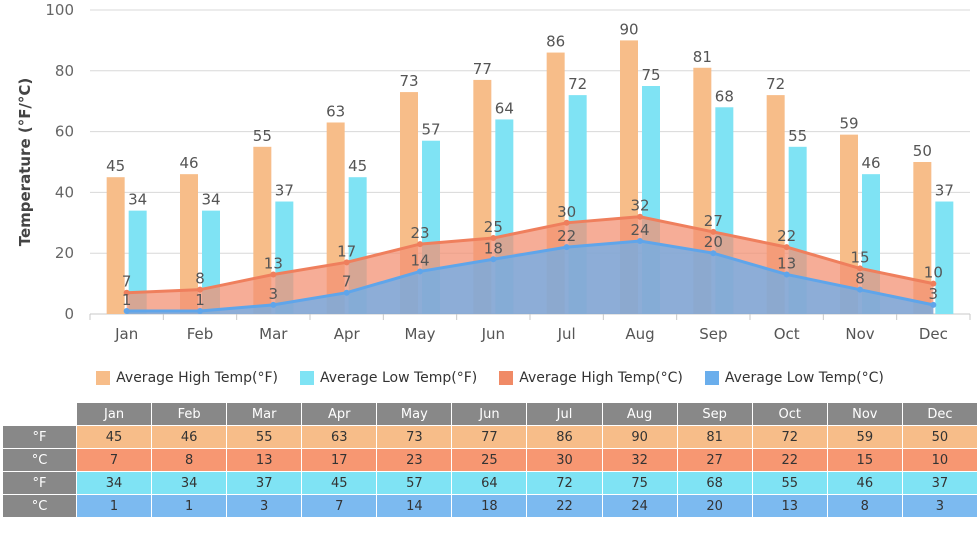 The image size is (980, 549). What do you see at coordinates (115, 166) in the screenshot?
I see `data-label-high-f: 45` at bounding box center [115, 166].